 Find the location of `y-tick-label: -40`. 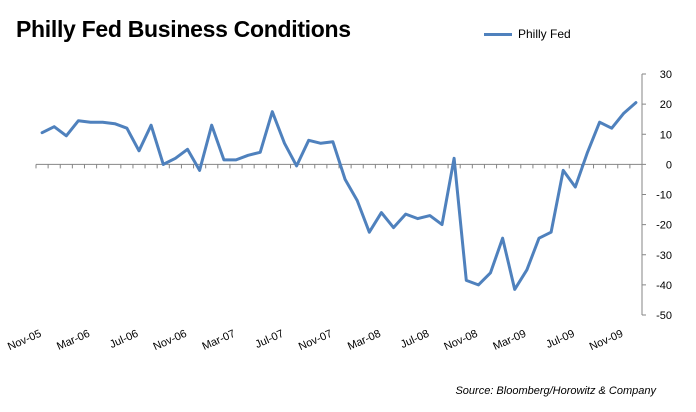

y-tick-label: -40 is located at coordinates (664, 286).